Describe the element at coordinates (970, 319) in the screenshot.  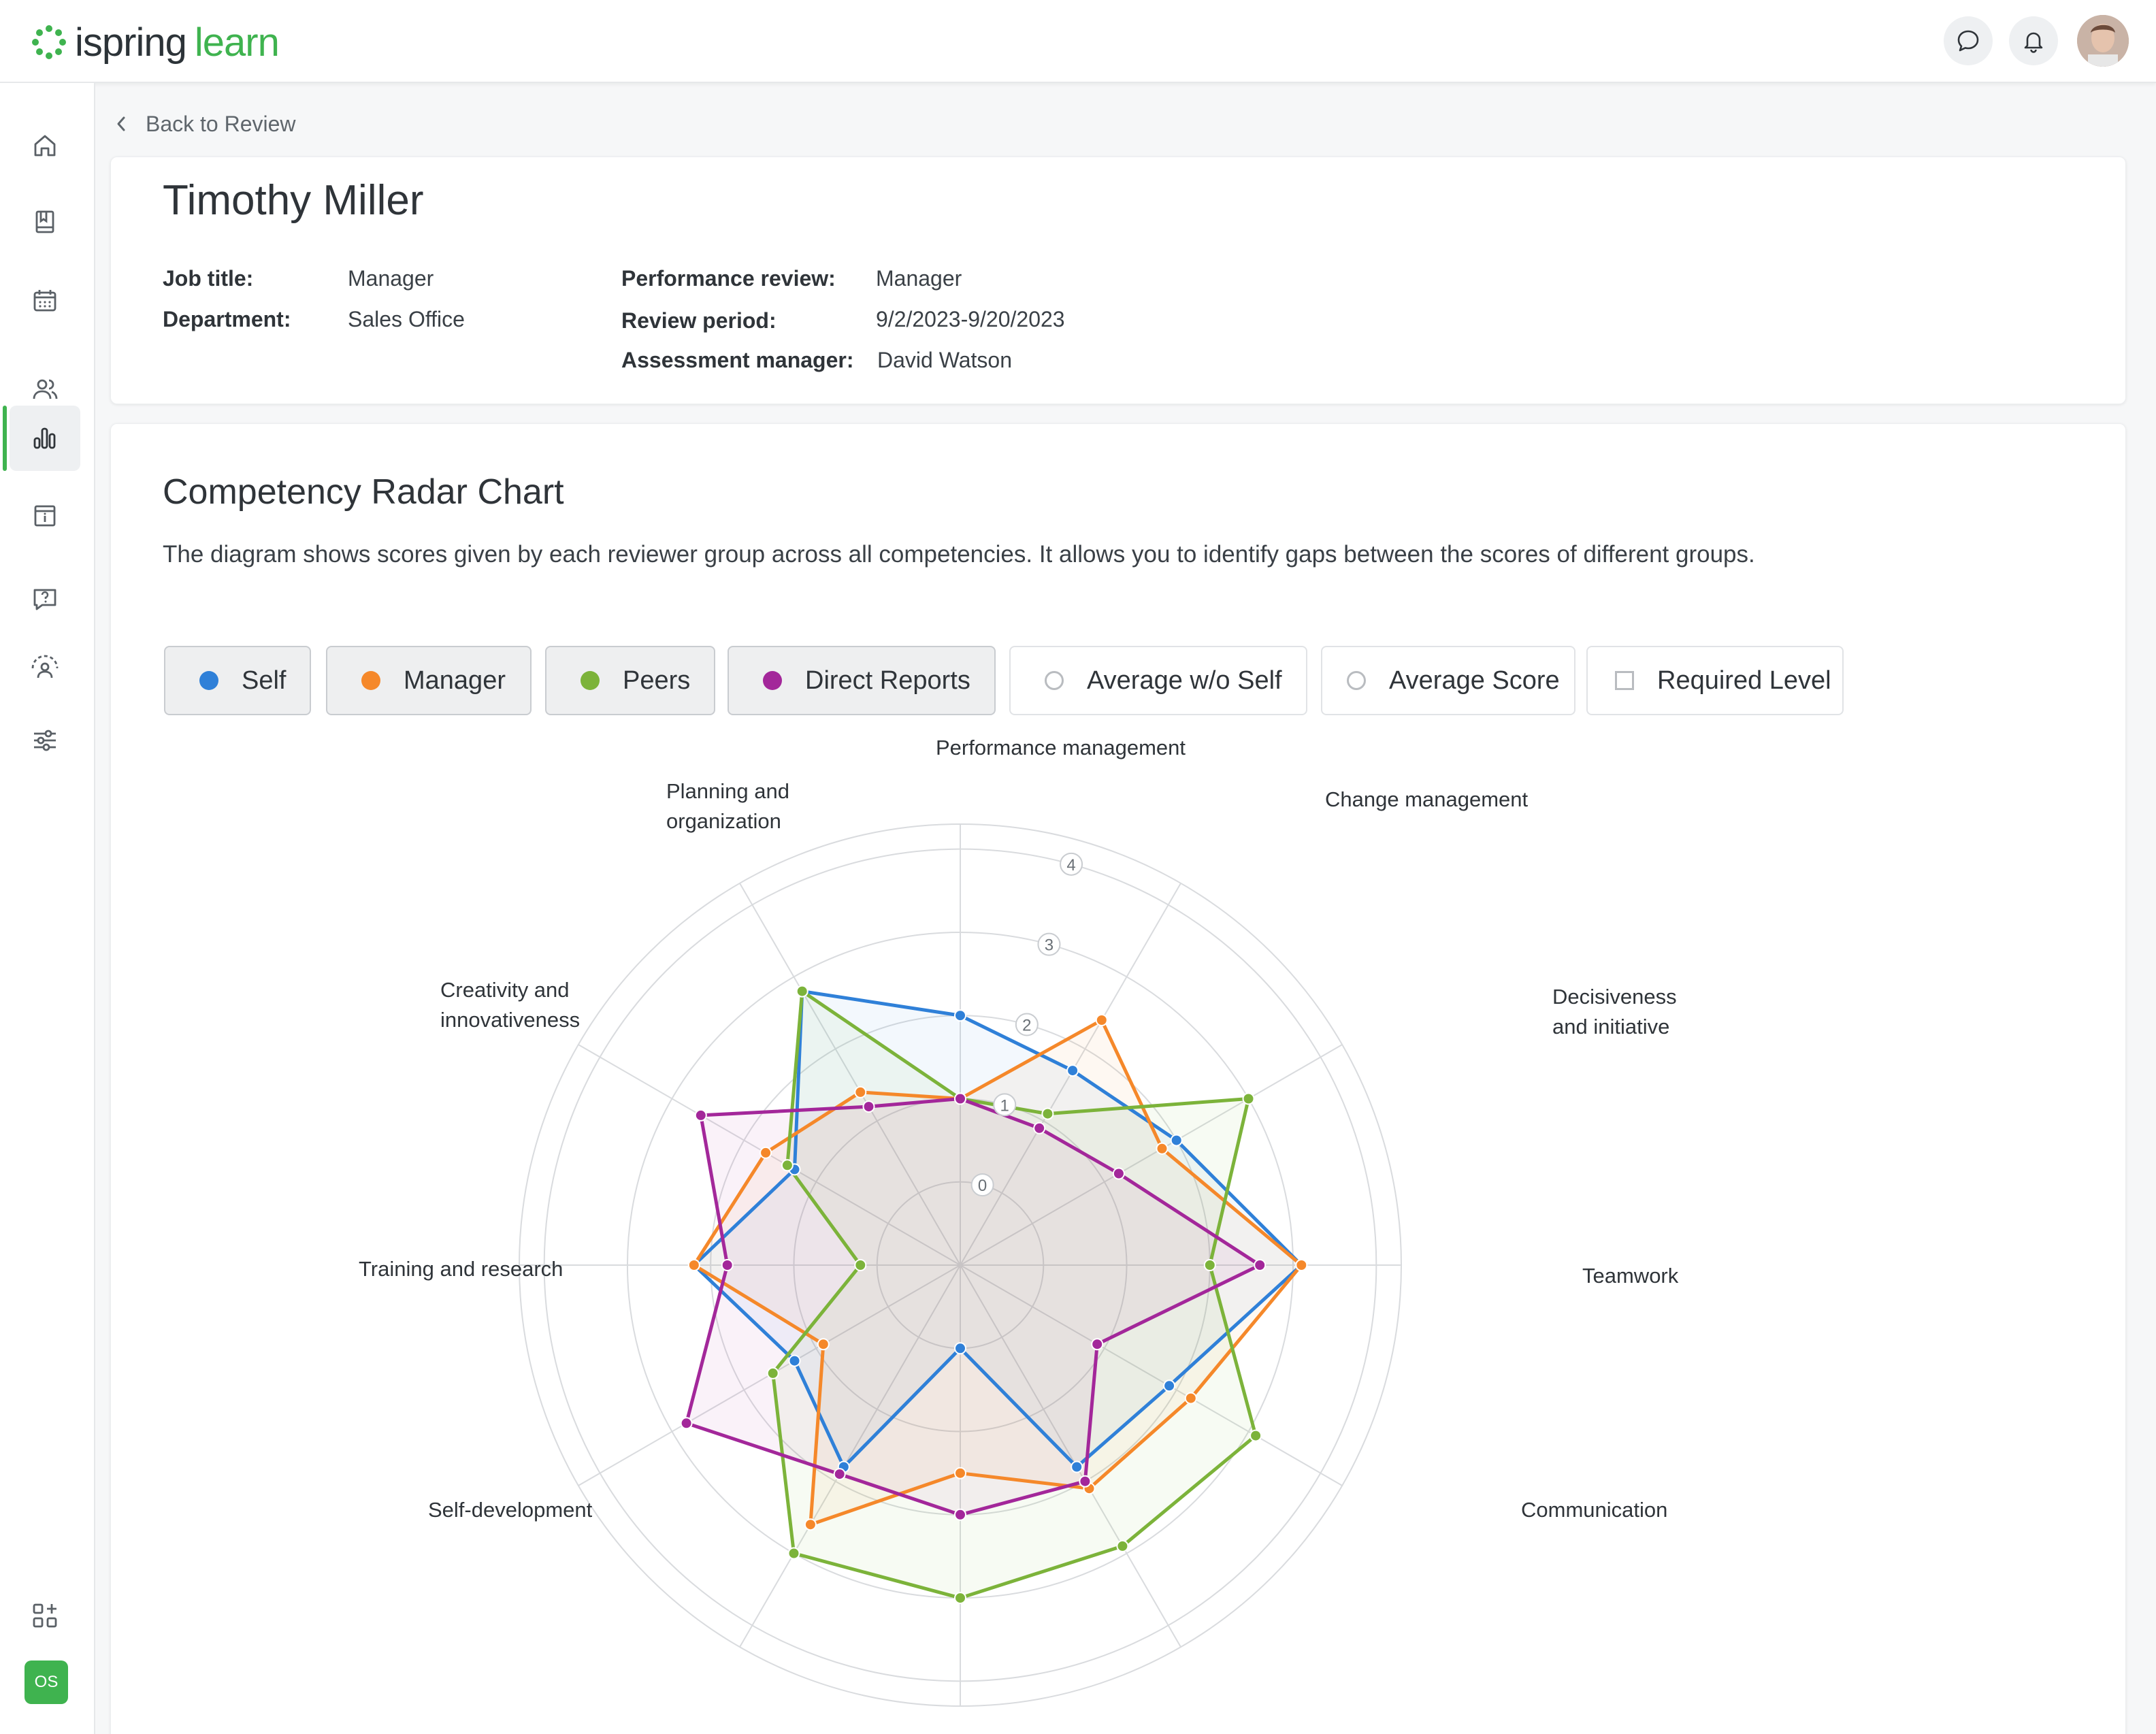
I see `review-period-value: 9/2/2023-9/20/2023` at that location.